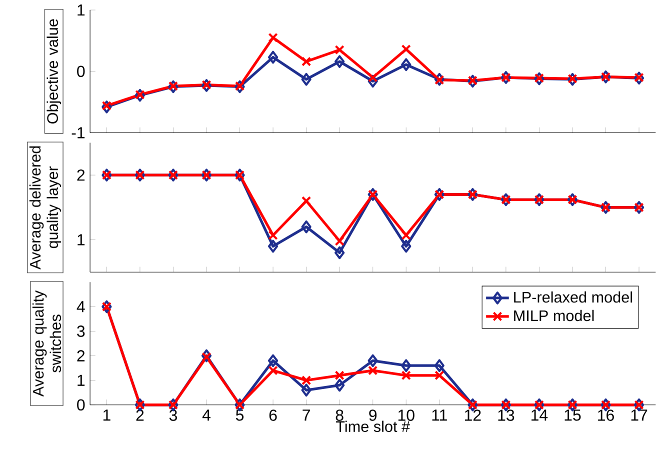 The image size is (667, 454). I want to click on x-tick-label: 10, so click(406, 416).